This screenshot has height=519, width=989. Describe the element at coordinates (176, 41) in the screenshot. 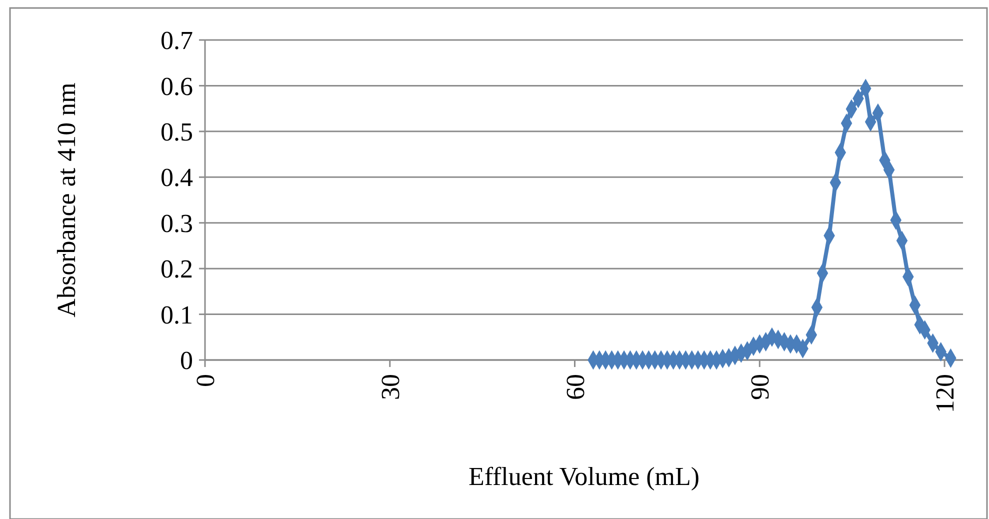

I see `y-tick-label: 0.7` at that location.